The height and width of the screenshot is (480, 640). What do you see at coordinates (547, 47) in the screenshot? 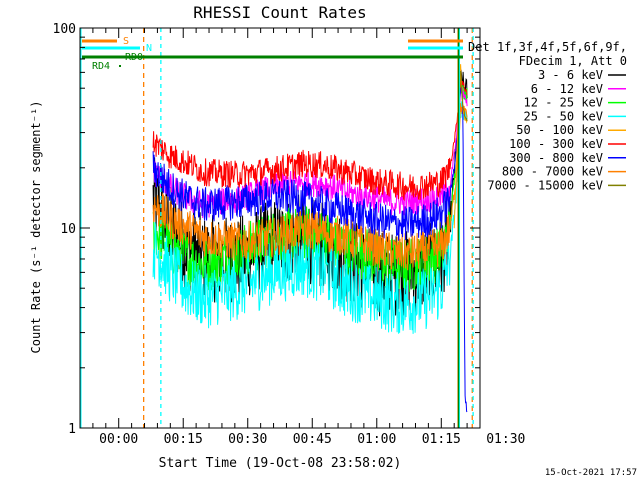
I see `legend-header-line-1: Det 1f,3f,4f,5f,6f,9f,` at bounding box center [547, 47].